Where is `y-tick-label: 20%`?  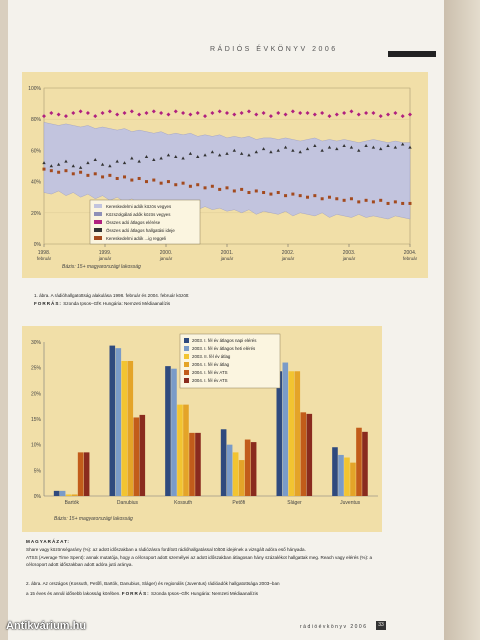 y-tick-label: 20% is located at coordinates (36, 394).